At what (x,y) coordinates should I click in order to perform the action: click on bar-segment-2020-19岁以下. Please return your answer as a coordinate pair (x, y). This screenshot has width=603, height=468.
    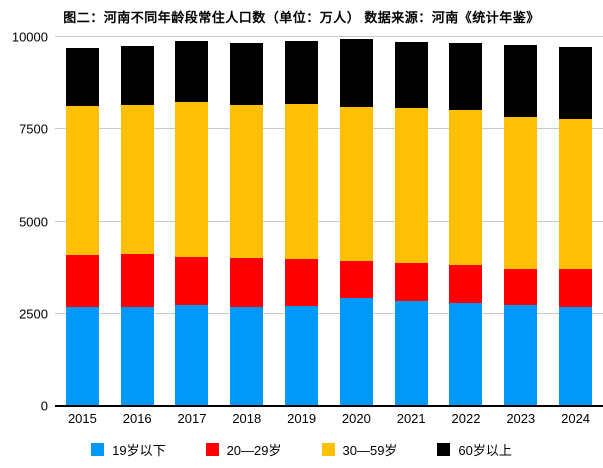
    Looking at the image, I should click on (356, 351).